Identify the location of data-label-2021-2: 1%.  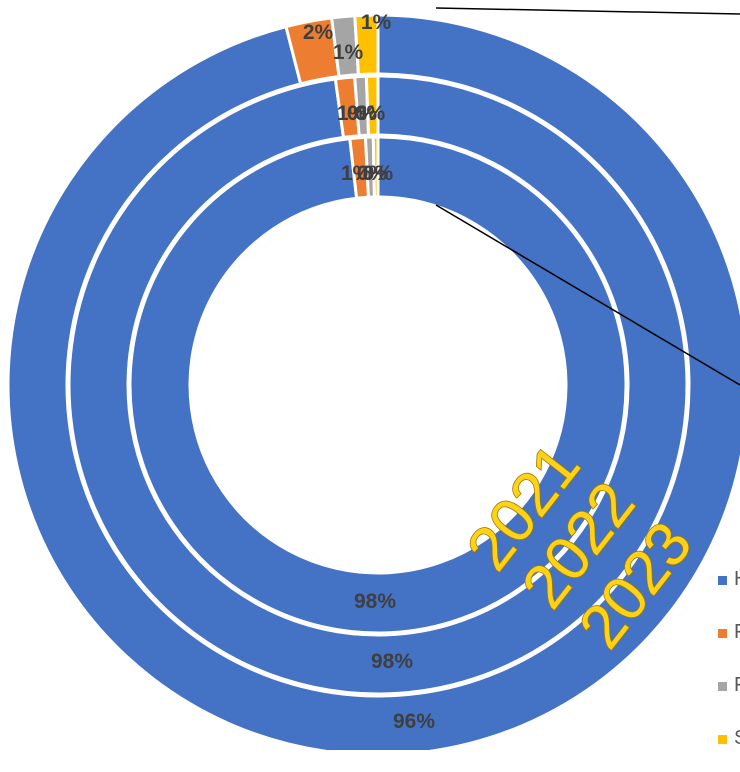
(356, 173).